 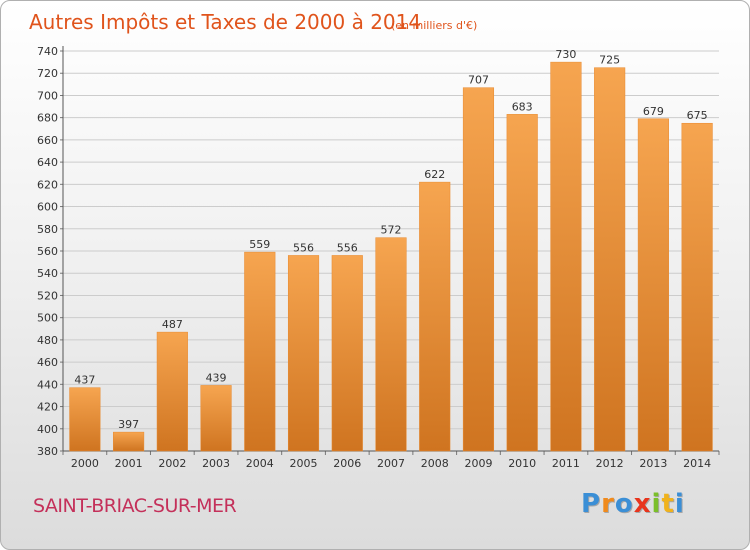 What do you see at coordinates (304, 463) in the screenshot?
I see `x-tick-label: 2005` at bounding box center [304, 463].